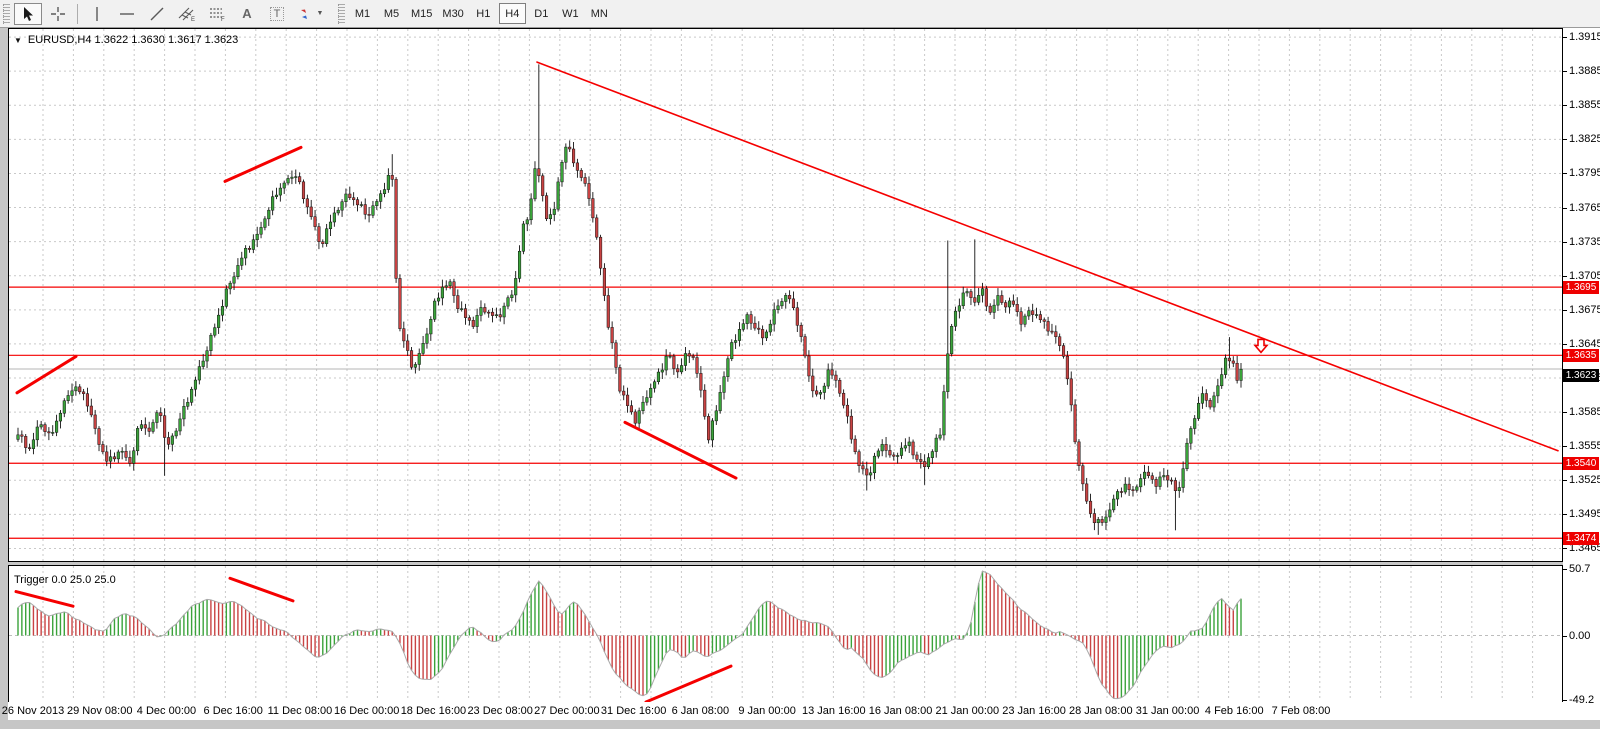  What do you see at coordinates (126, 40) in the screenshot?
I see `chart-title: ▼ EURUSD,H4 1.3622 1.3630 1.3617 1.3623` at bounding box center [126, 40].